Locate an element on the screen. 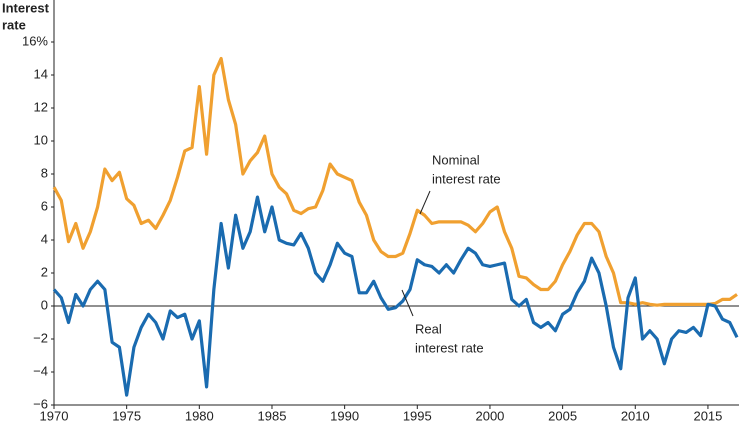  y-axis-label: Interest is located at coordinates (26, 7).